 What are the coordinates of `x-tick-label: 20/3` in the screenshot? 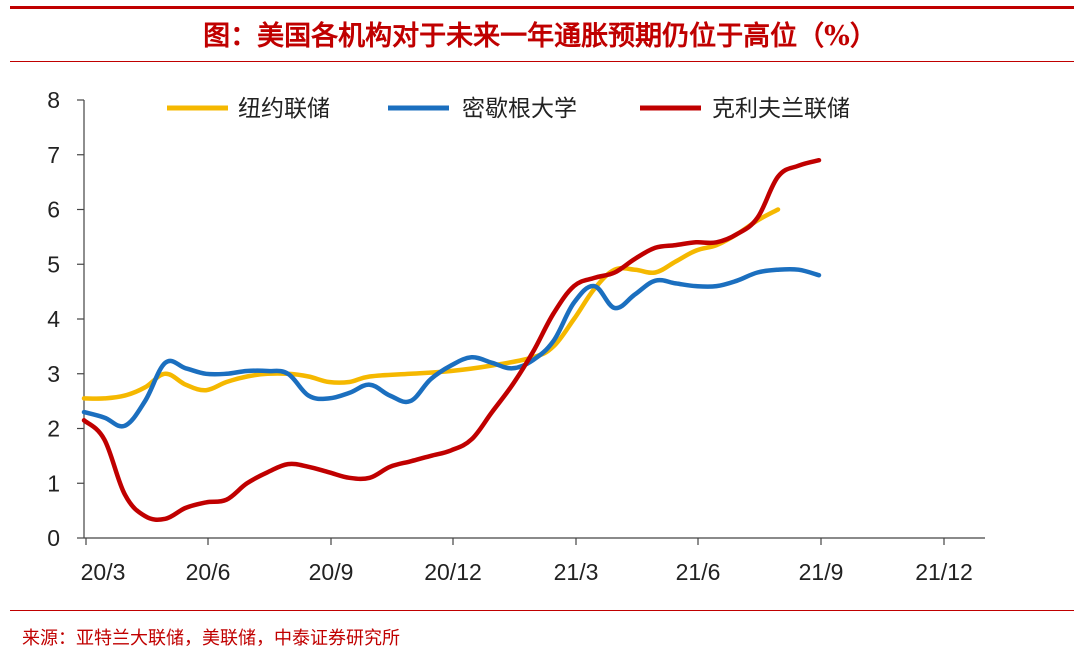 It's located at (103, 572).